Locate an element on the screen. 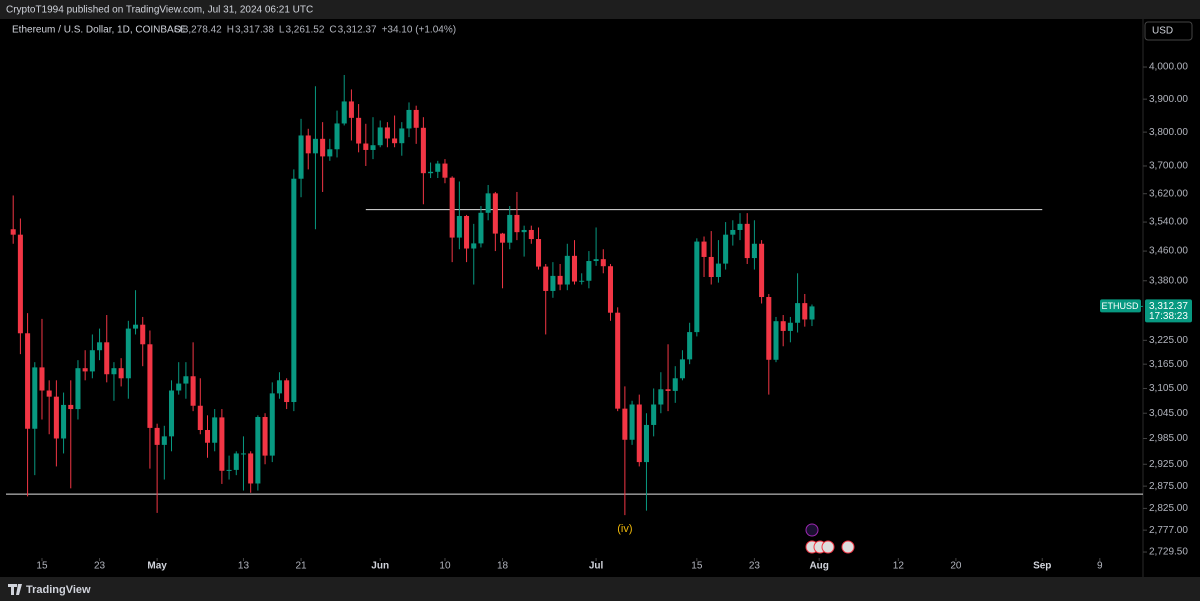  currency-button is located at coordinates (1168, 31).